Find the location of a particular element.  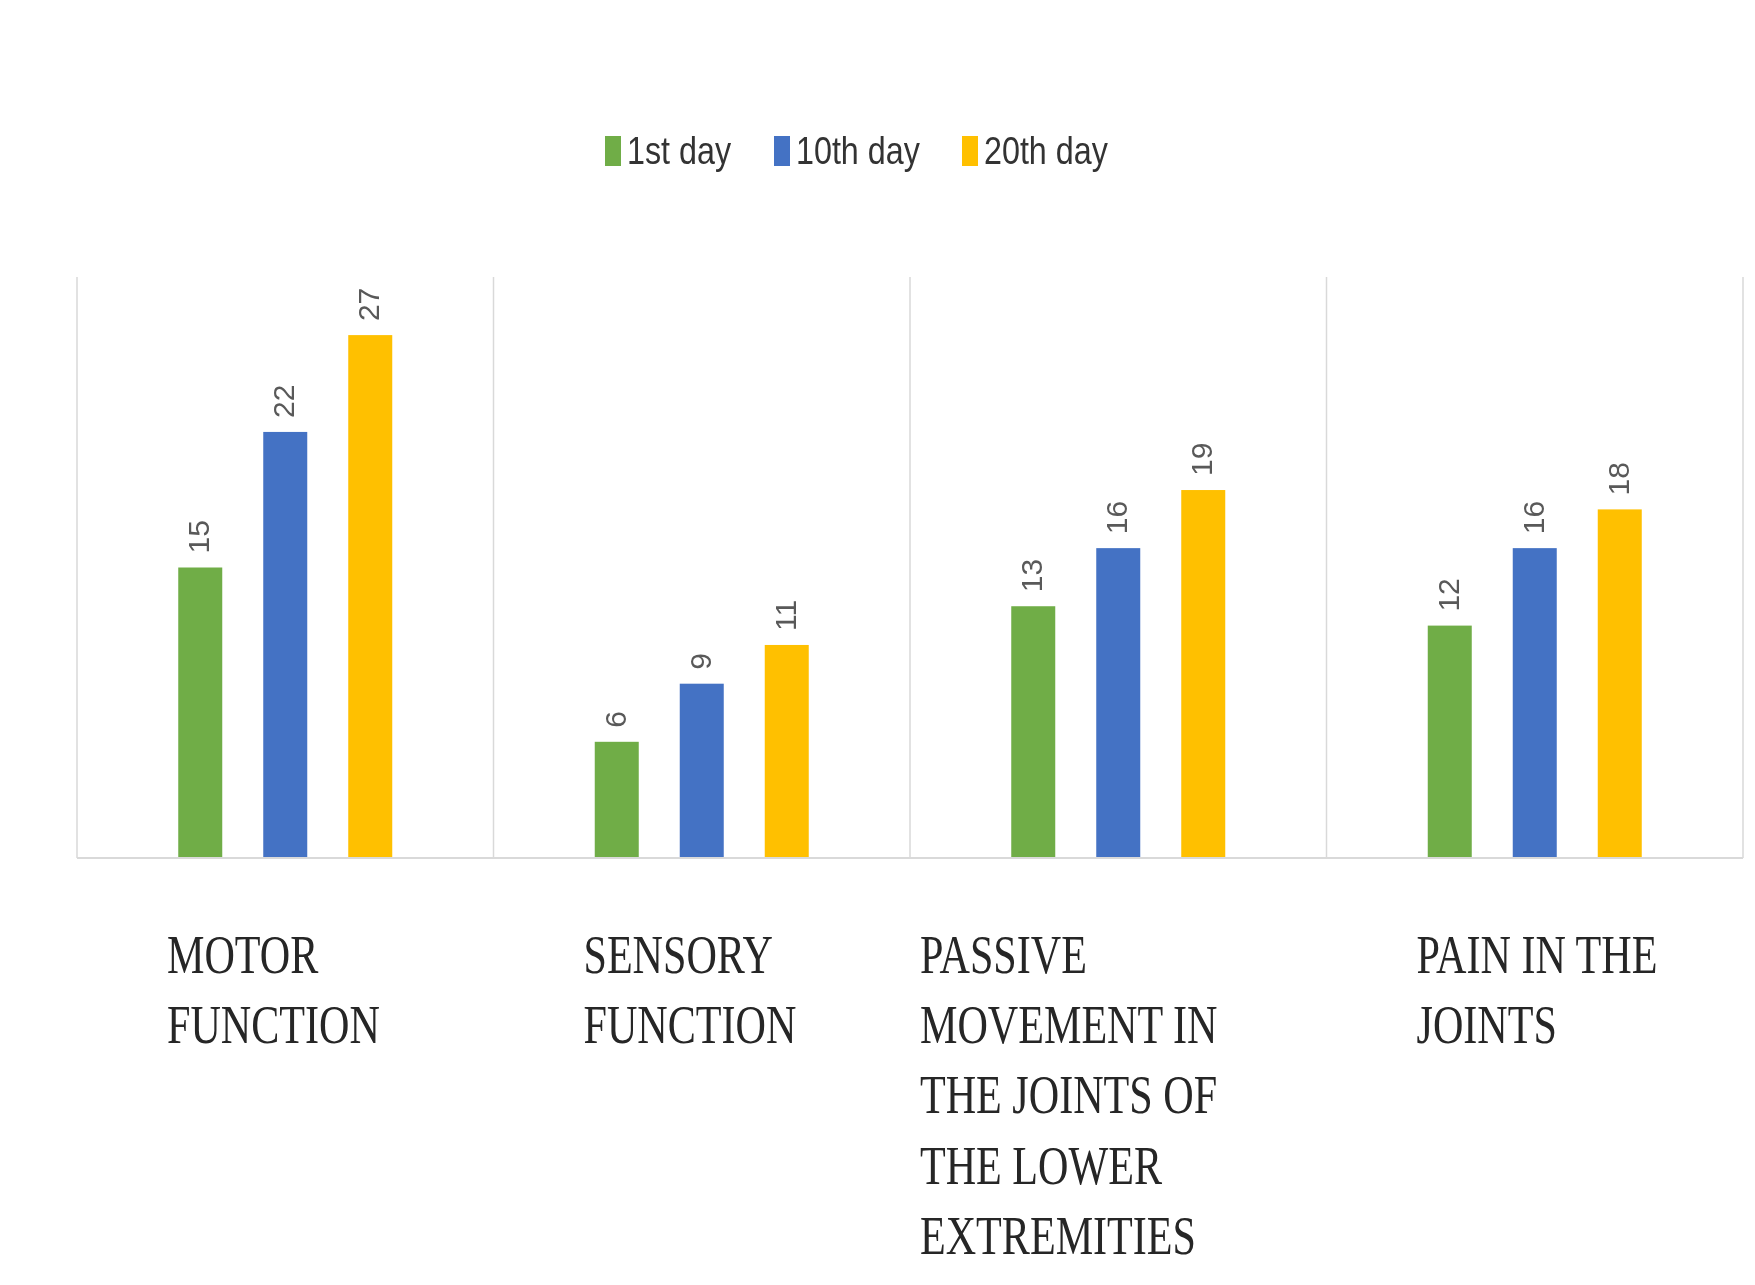

data-label: 12 is located at coordinates (1448, 595).